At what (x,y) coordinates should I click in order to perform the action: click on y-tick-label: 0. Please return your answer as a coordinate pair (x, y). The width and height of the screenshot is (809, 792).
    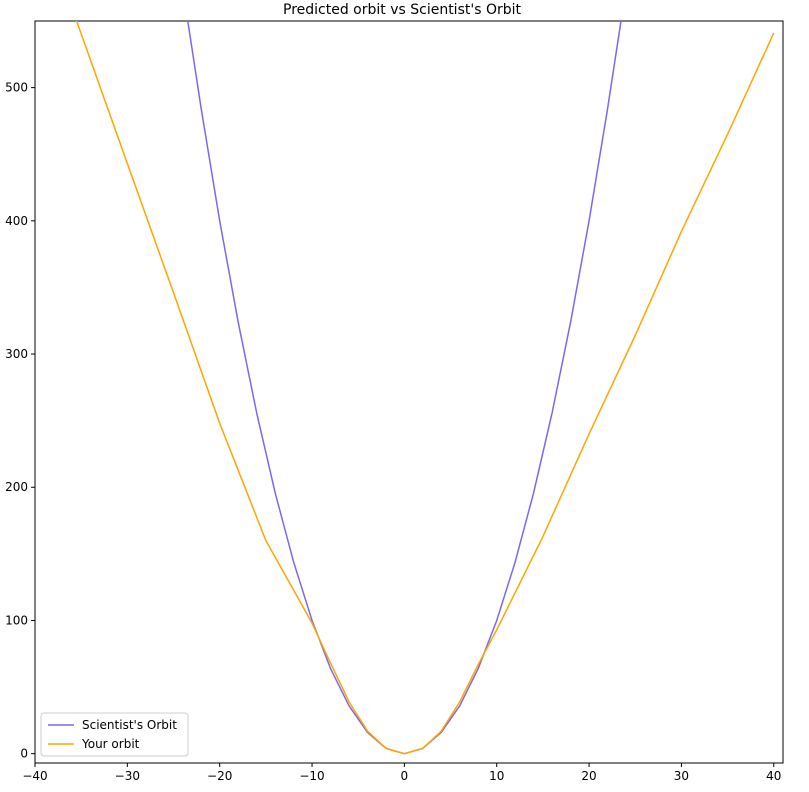
    Looking at the image, I should click on (24, 754).